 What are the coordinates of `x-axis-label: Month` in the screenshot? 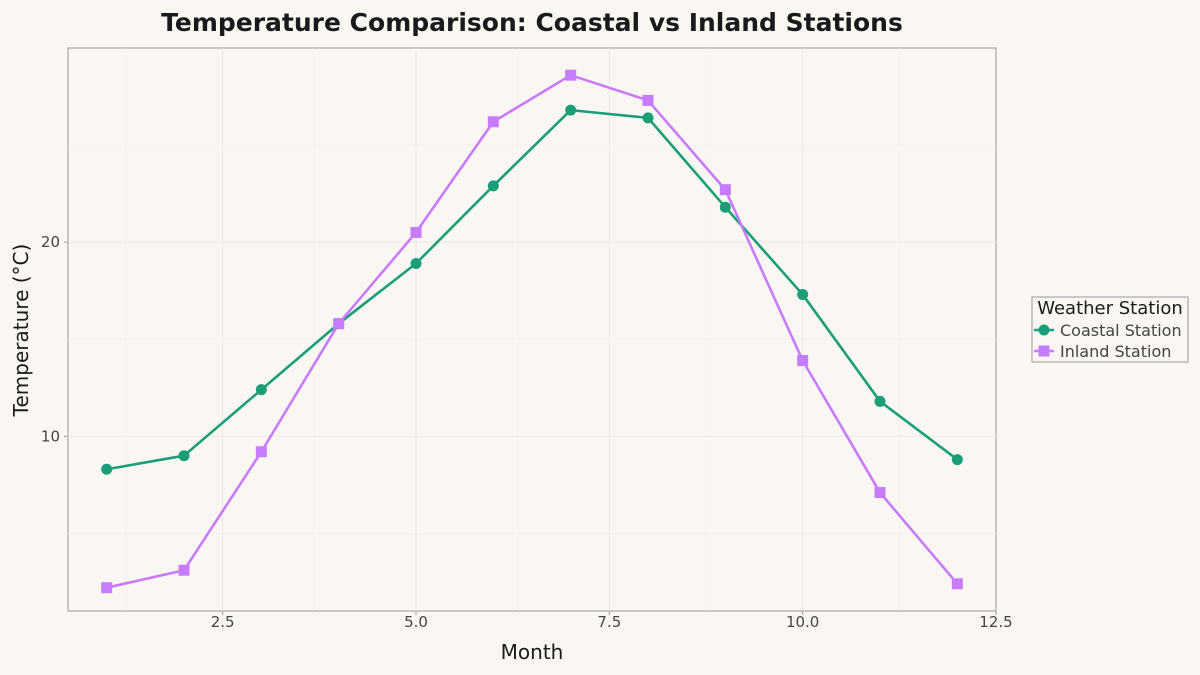 It's located at (532, 652).